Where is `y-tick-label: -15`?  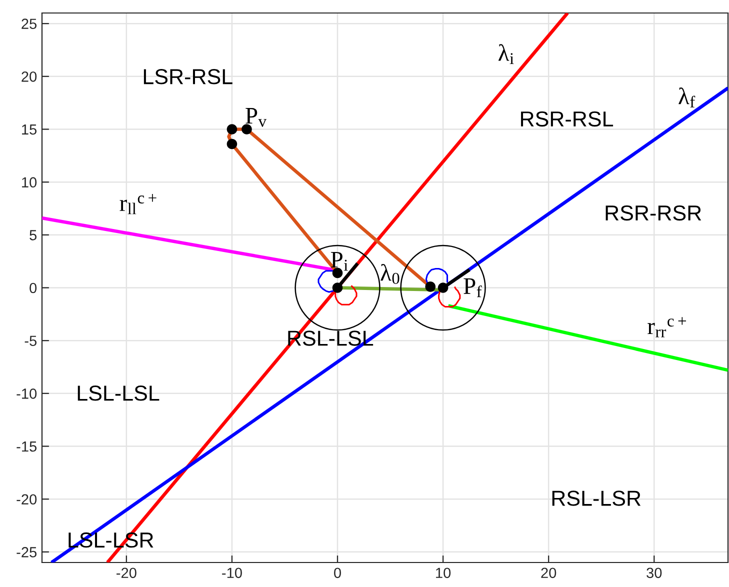
y-tick-label: -15 is located at coordinates (26, 447).